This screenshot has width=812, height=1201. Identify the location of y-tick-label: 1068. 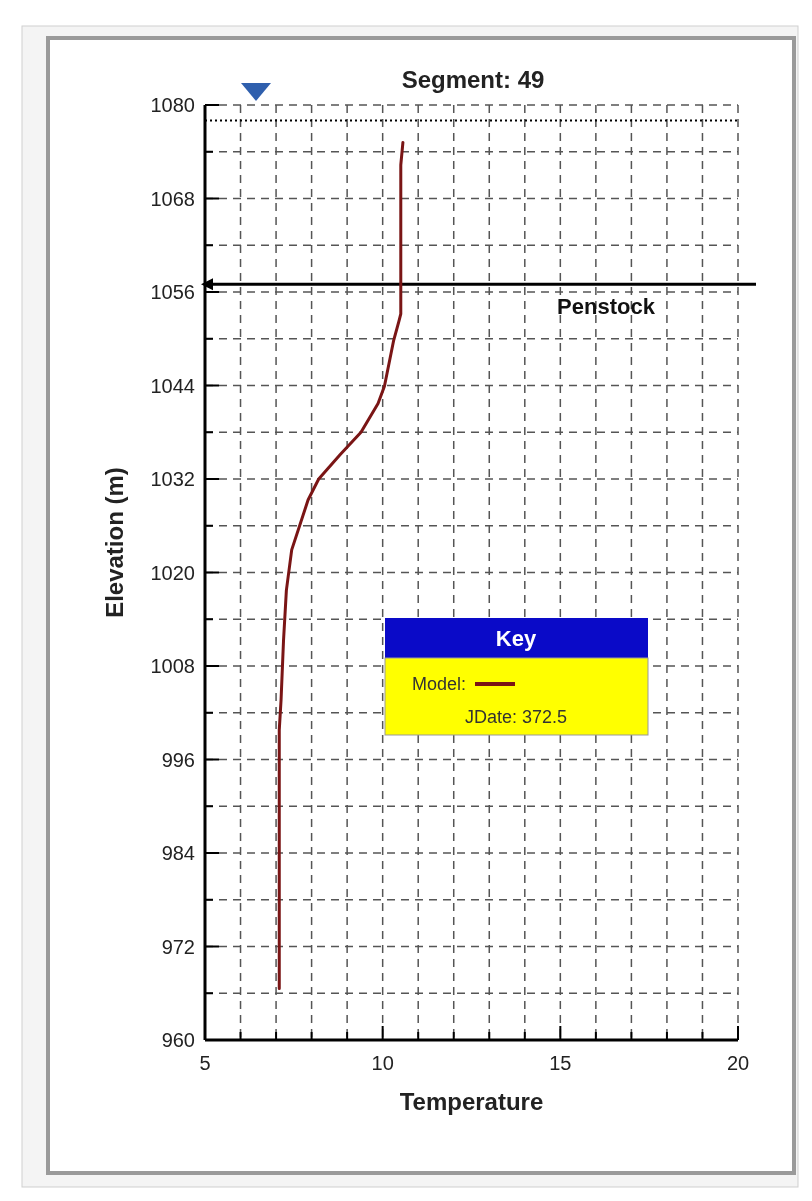
(172, 198).